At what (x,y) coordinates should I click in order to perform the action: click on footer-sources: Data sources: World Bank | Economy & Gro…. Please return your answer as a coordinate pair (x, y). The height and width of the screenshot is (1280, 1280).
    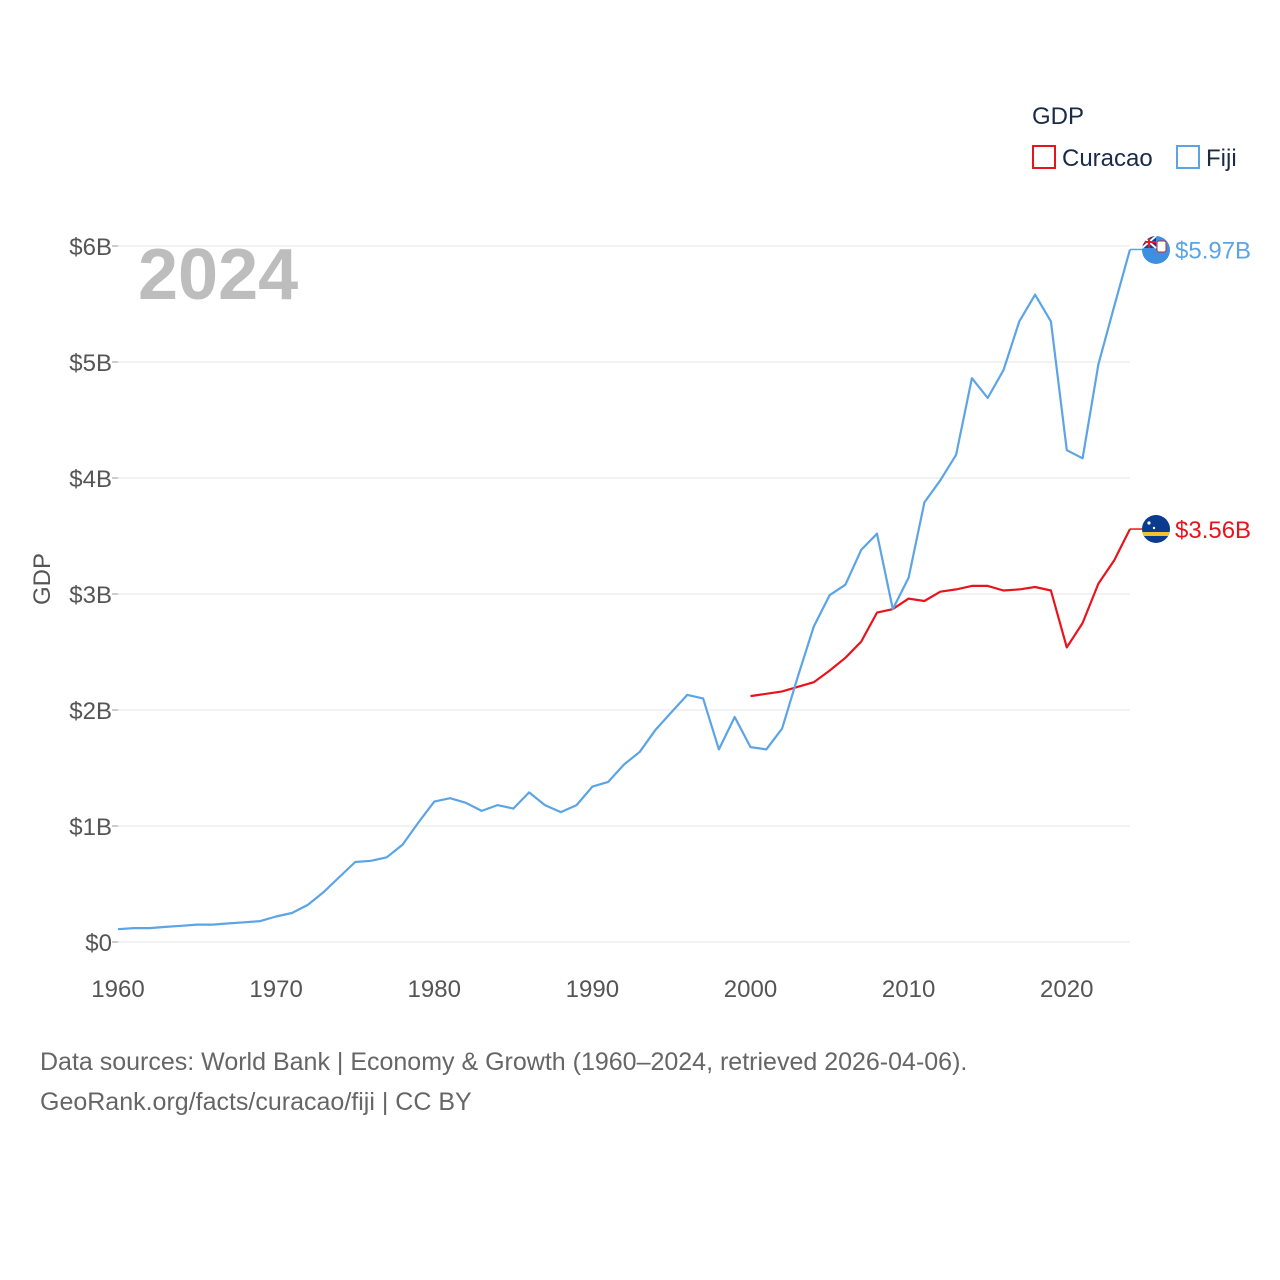
    Looking at the image, I should click on (504, 1062).